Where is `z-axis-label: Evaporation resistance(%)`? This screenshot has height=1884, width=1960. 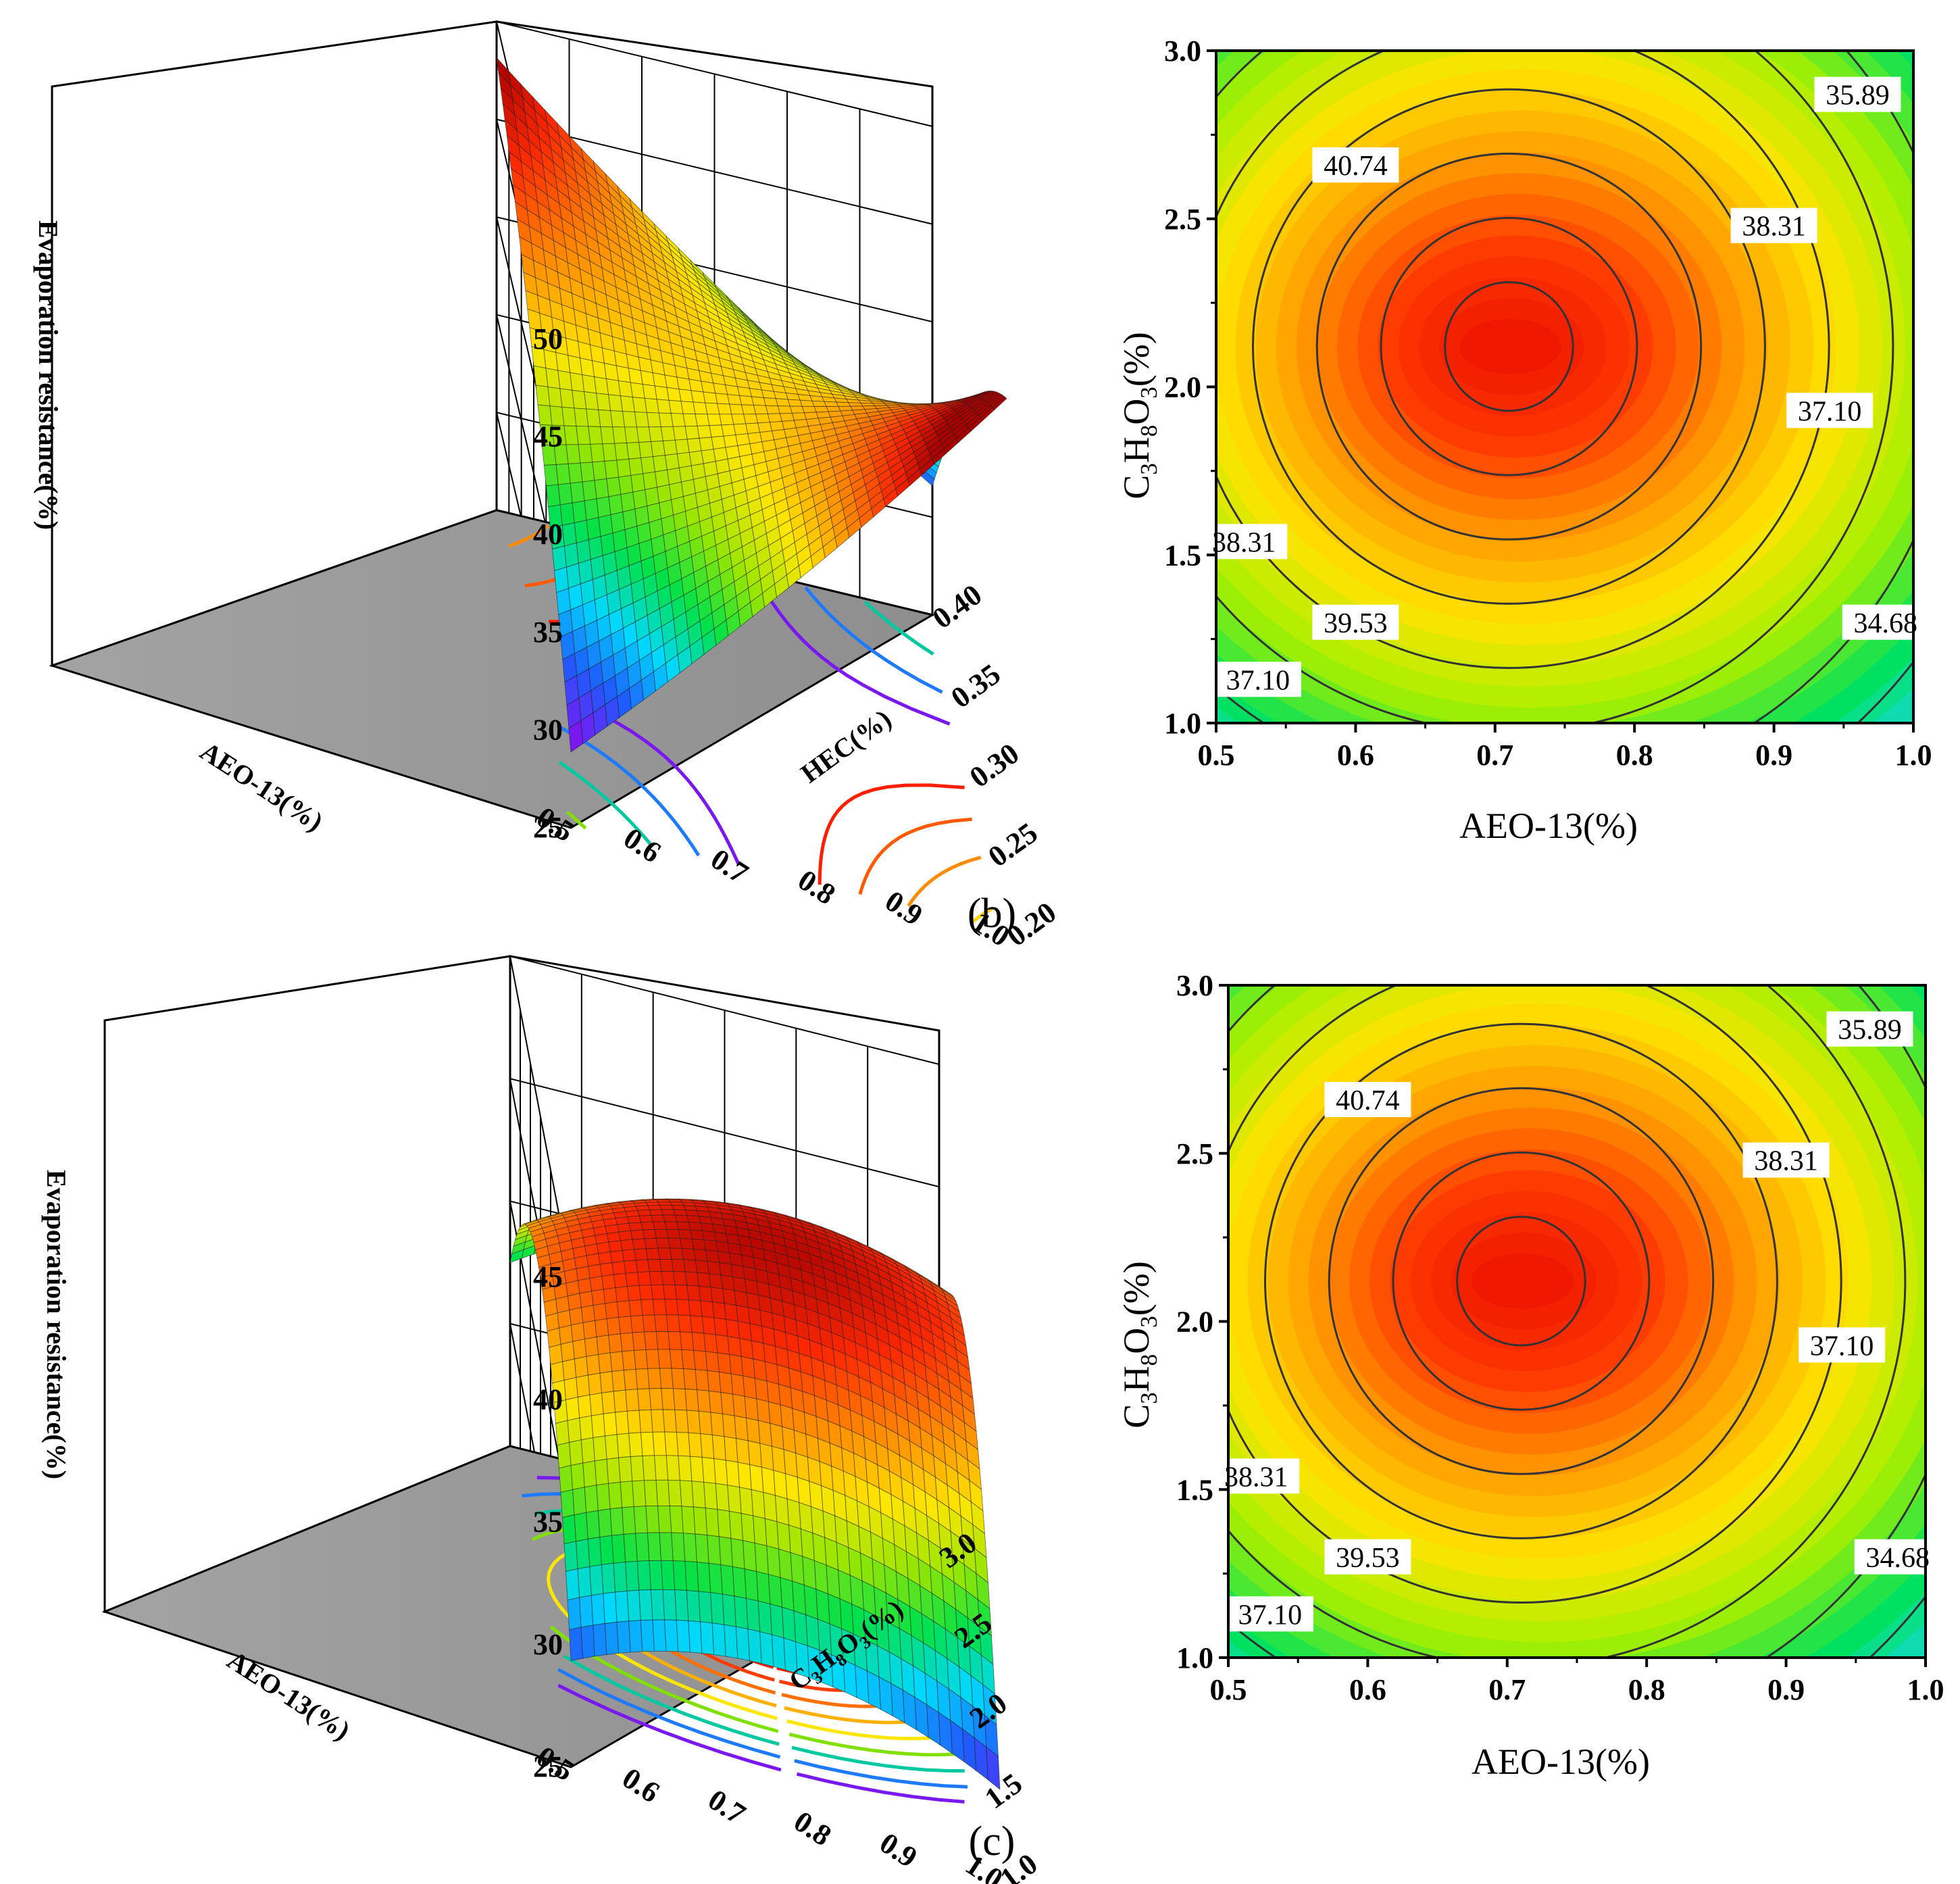
z-axis-label: Evaporation resistance(%) is located at coordinates (48, 375).